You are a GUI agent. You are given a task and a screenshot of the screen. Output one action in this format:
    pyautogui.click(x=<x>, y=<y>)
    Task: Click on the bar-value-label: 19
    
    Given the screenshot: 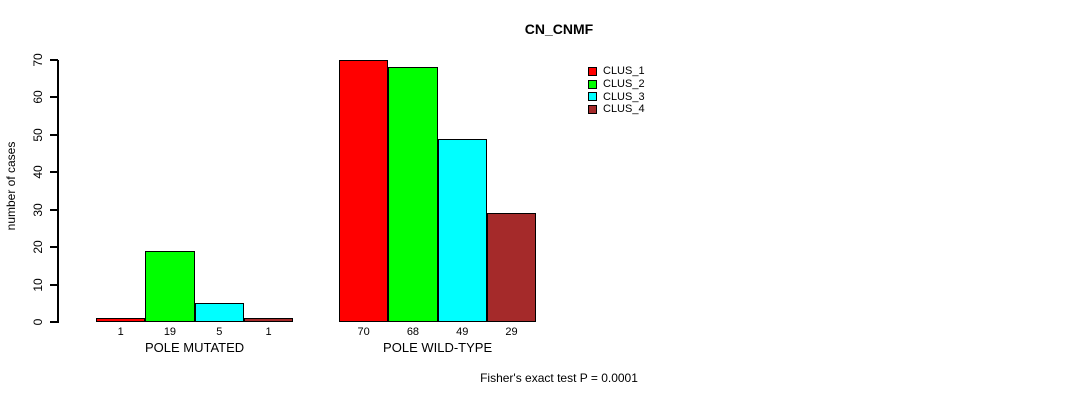 What is the action you would take?
    pyautogui.click(x=170, y=332)
    